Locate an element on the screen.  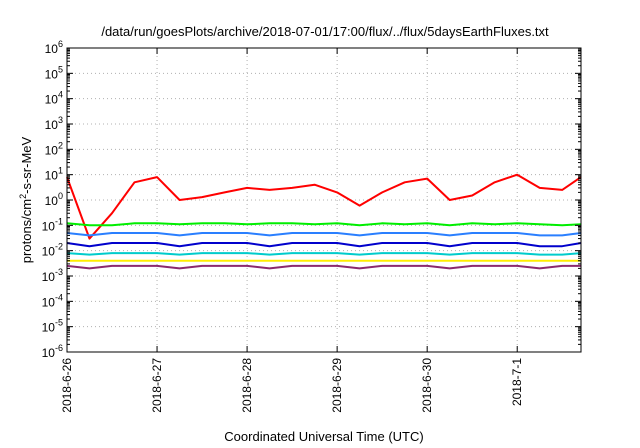
y-tick-label: 10⁻³ is located at coordinates (52, 275).